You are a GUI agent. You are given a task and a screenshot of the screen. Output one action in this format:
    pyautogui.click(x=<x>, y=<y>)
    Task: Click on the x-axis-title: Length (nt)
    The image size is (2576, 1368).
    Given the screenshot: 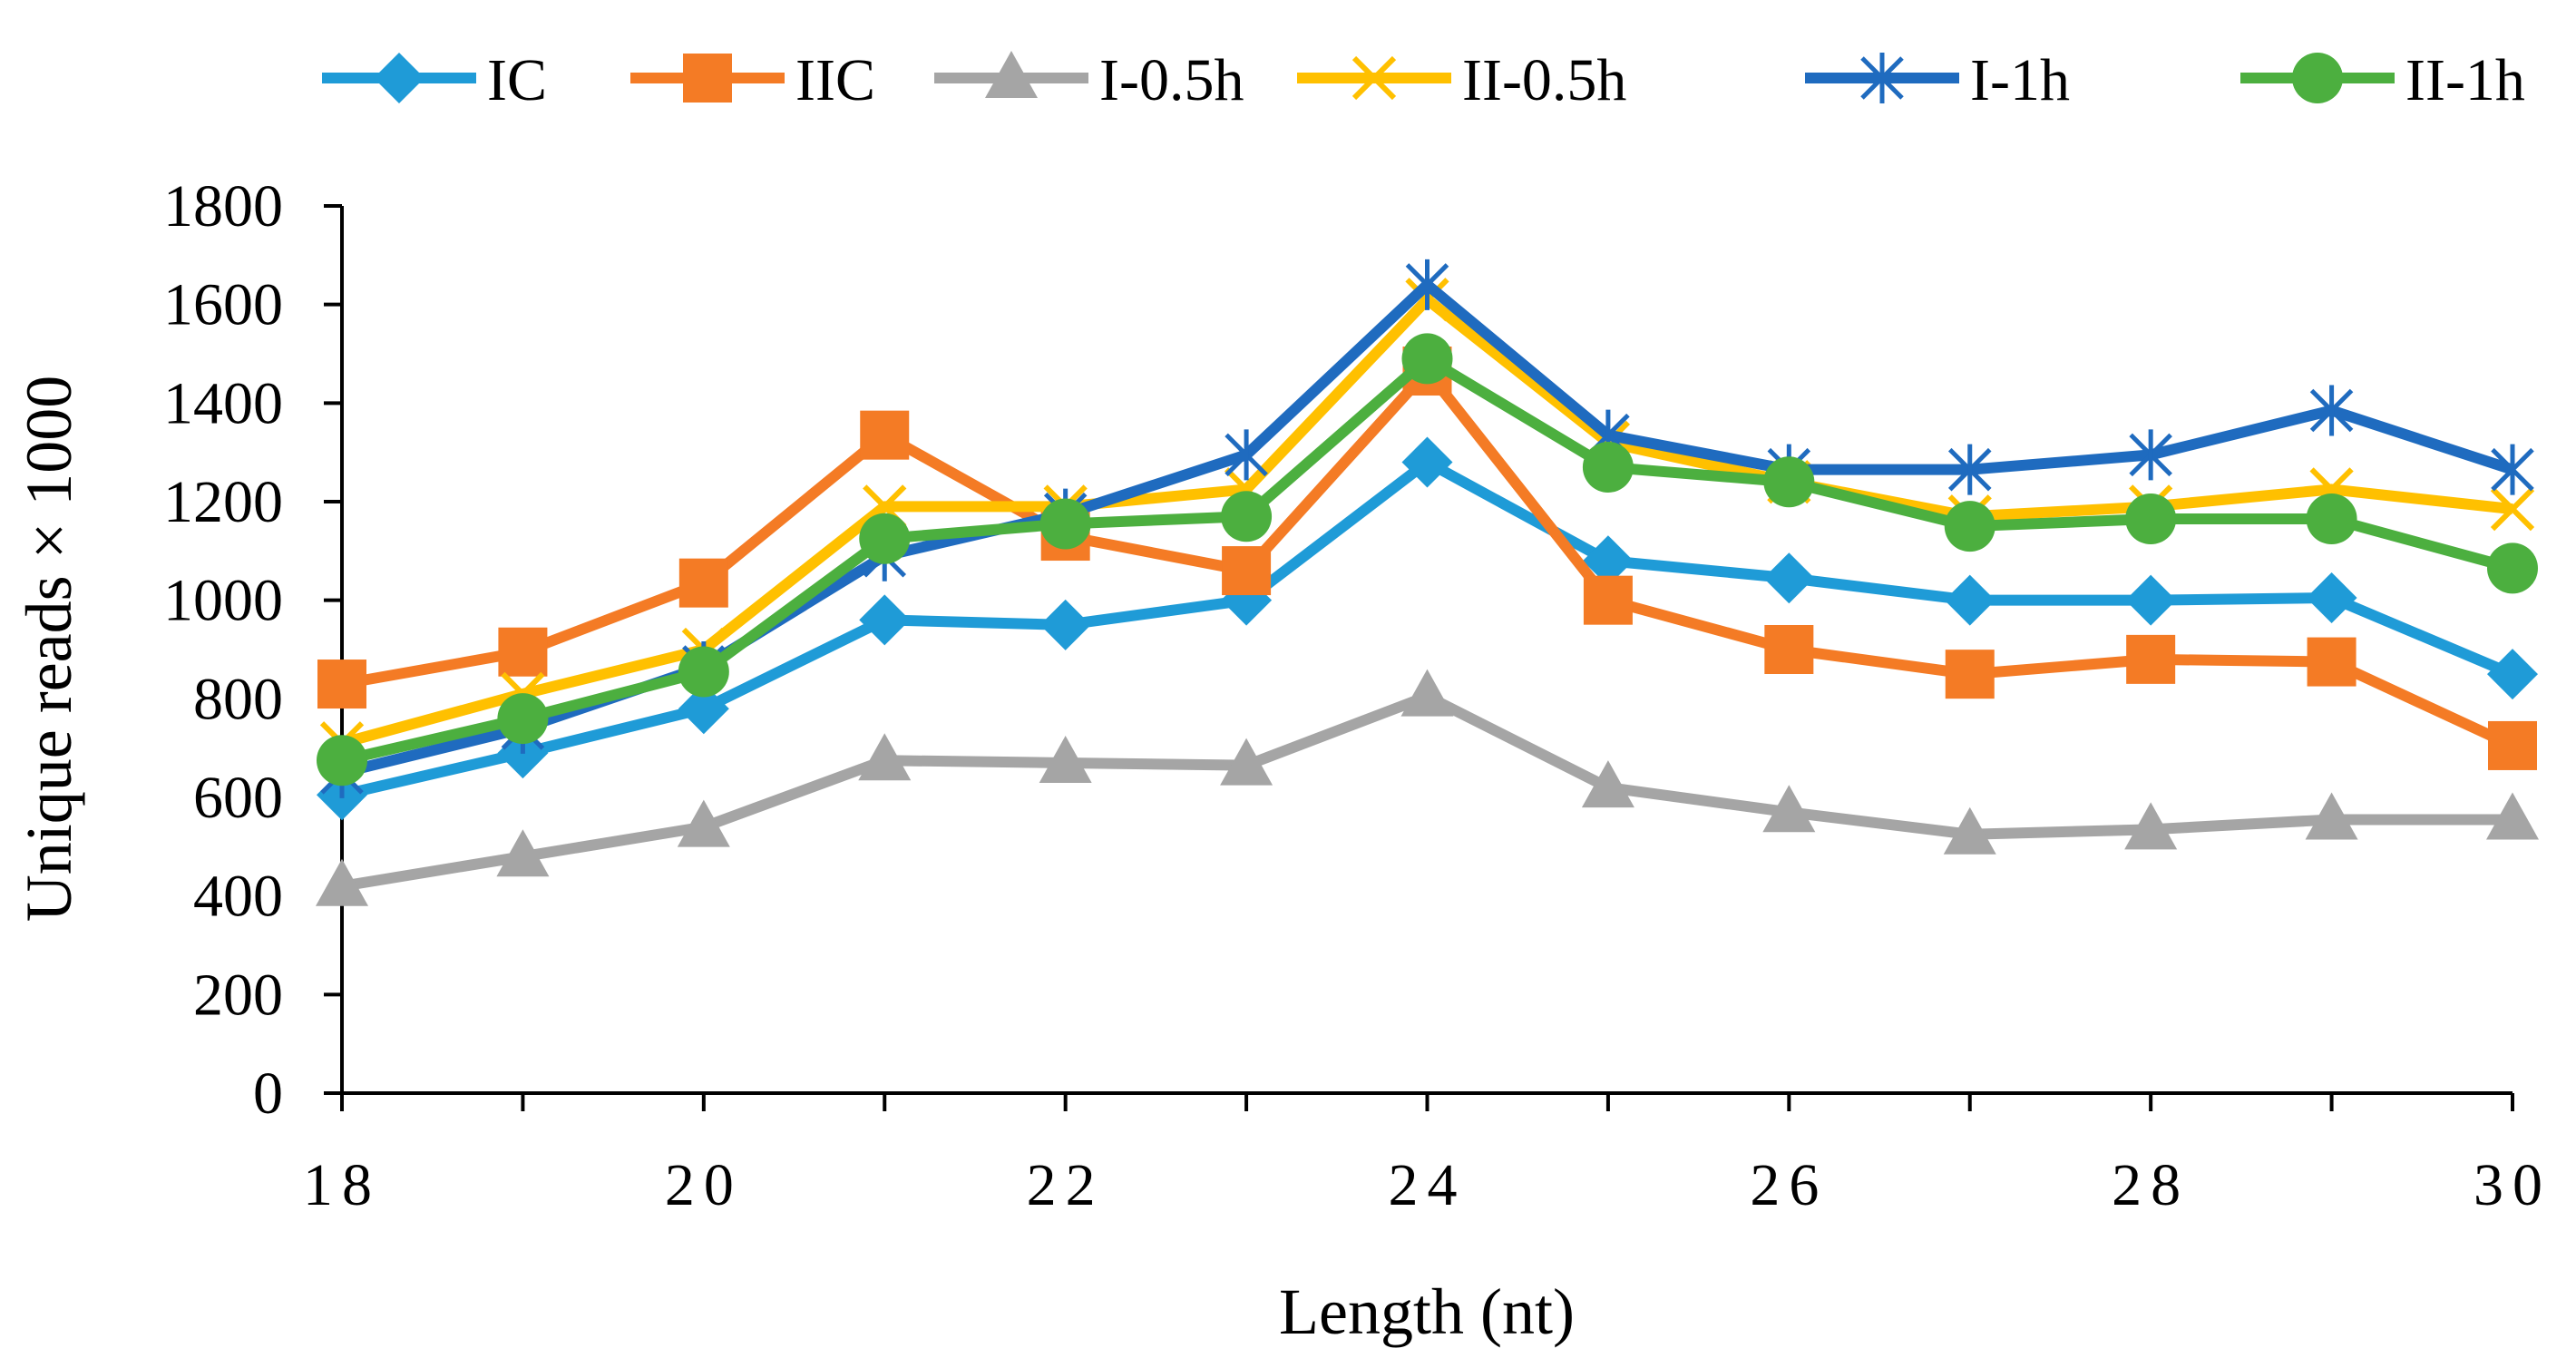 What is the action you would take?
    pyautogui.click(x=1427, y=1311)
    